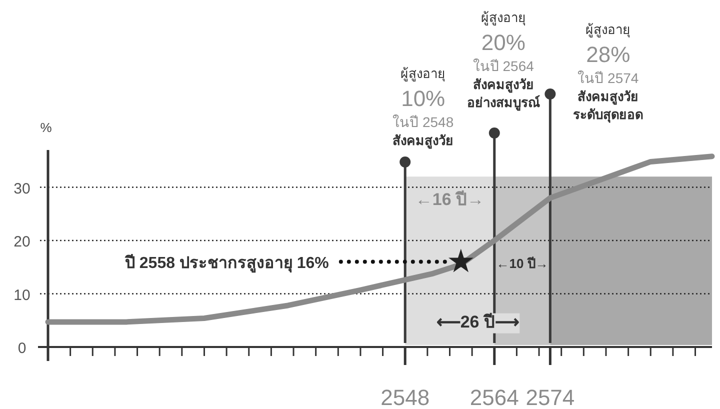 The width and height of the screenshot is (720, 409). What do you see at coordinates (46, 127) in the screenshot?
I see `y-axis-title: %` at bounding box center [46, 127].